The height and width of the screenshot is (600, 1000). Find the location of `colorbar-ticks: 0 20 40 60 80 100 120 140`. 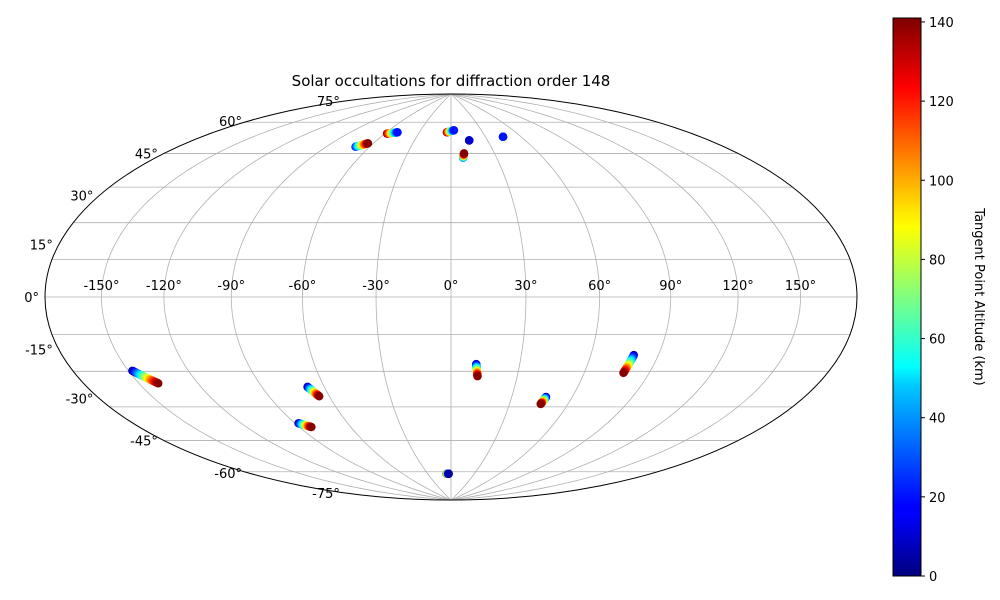

colorbar-ticks: 0 20 40 60 80 100 120 140 is located at coordinates (937, 300).